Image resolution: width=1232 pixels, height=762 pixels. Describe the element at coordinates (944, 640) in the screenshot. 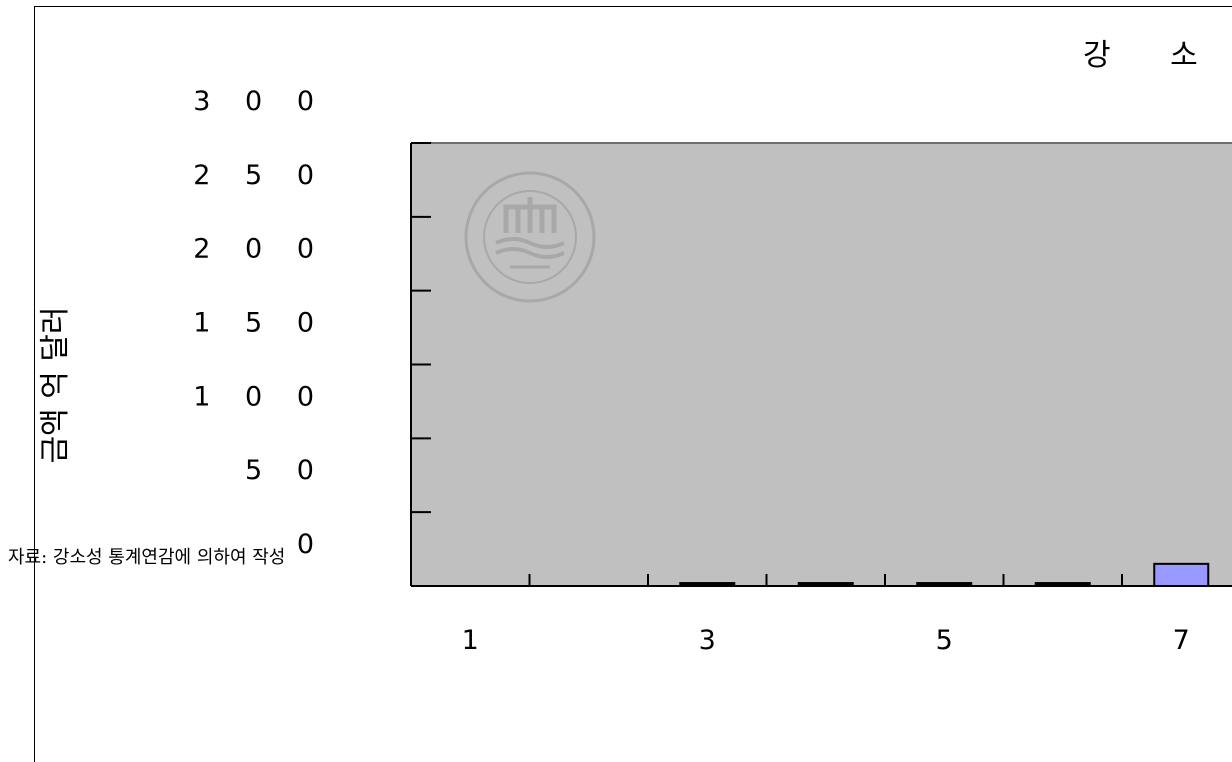

I see `x-tick-label: 5` at that location.